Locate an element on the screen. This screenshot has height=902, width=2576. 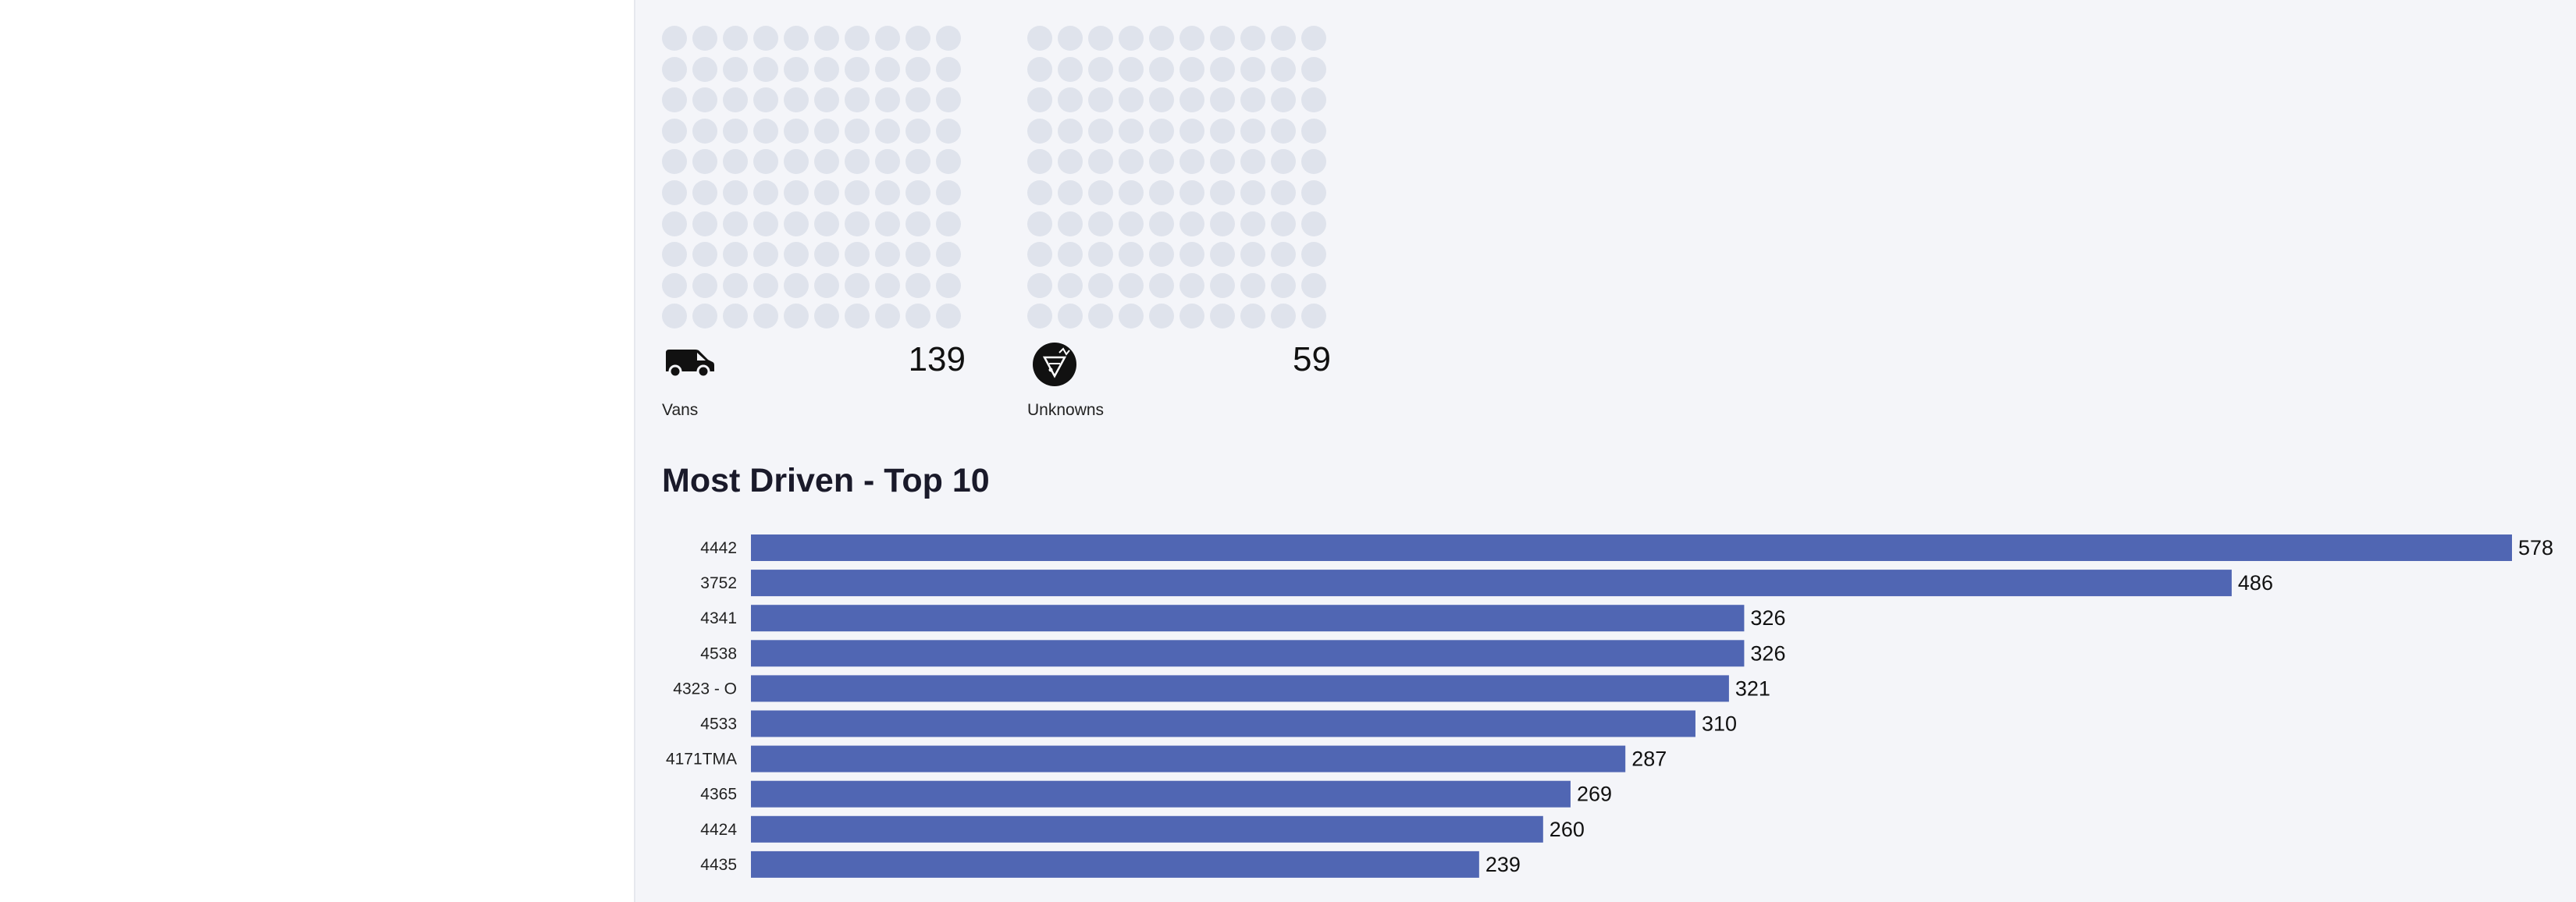
category-label: 4538 is located at coordinates (718, 653).